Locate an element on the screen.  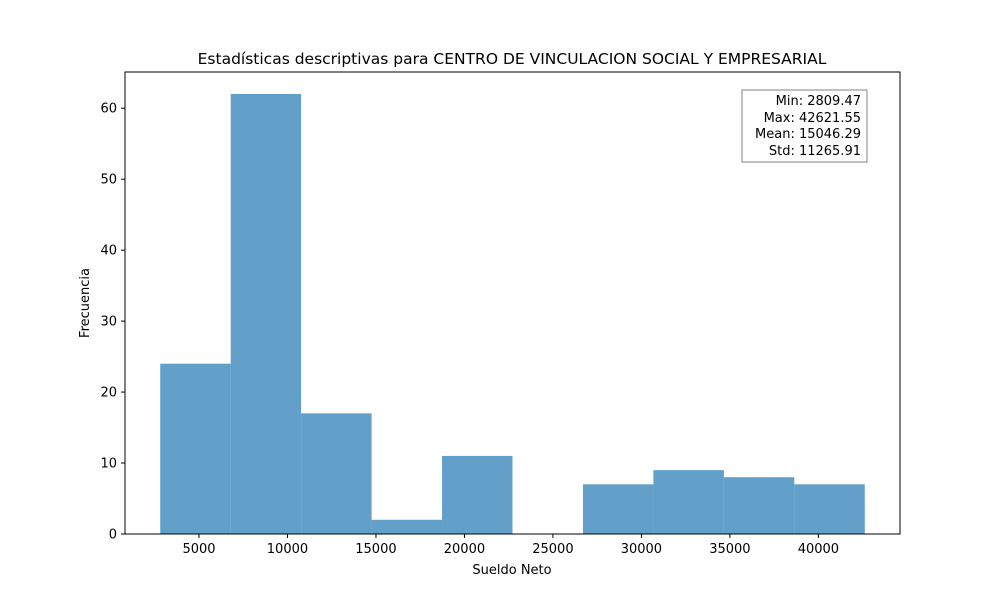
y-axis-label: Frecuencia is located at coordinates (85, 303).